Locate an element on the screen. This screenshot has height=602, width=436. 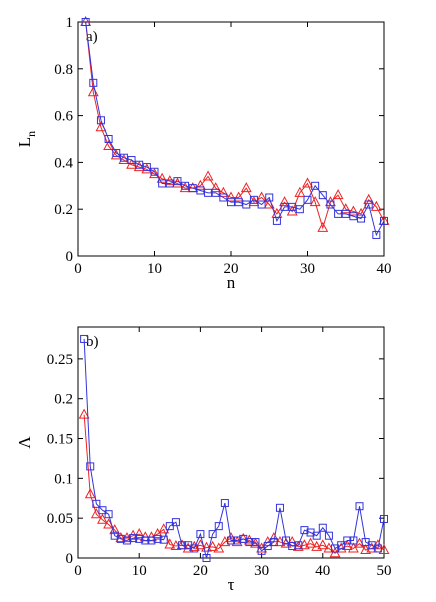
y-axis-label-subscript: n is located at coordinates (31, 134).